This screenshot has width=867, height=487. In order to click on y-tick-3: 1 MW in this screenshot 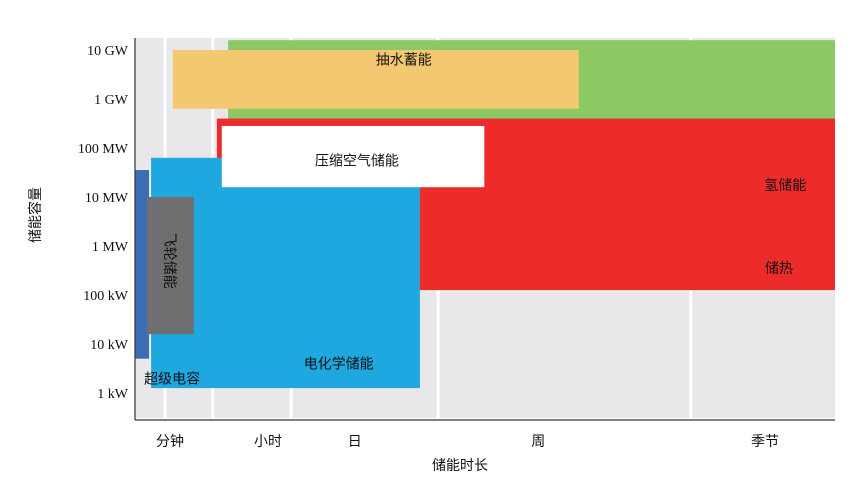, I will do `click(110, 247)`.